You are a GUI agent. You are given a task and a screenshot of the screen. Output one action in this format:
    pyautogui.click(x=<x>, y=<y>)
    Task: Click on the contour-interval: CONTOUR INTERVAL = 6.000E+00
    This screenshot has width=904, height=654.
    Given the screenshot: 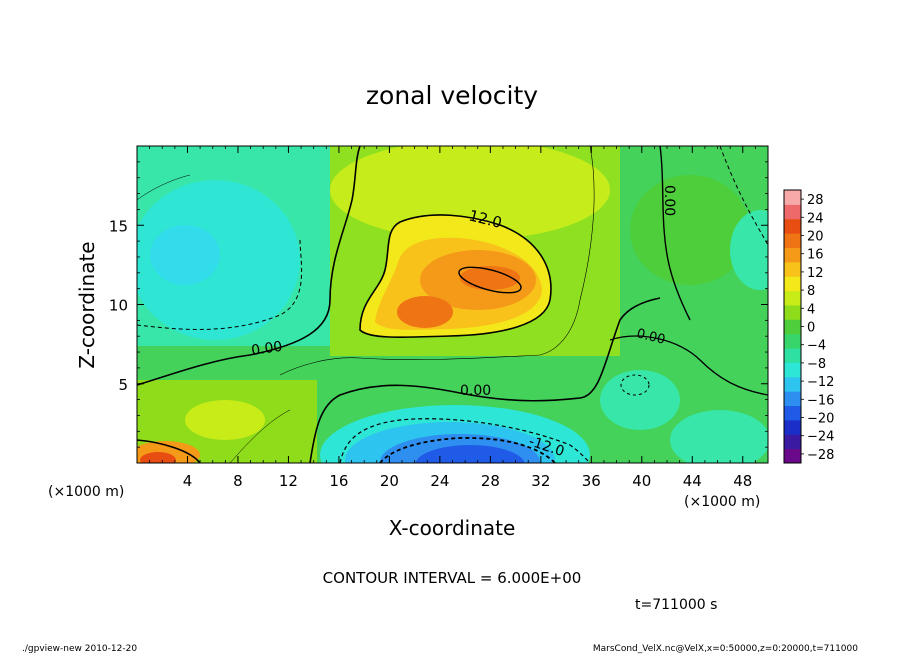 What is the action you would take?
    pyautogui.click(x=452, y=578)
    